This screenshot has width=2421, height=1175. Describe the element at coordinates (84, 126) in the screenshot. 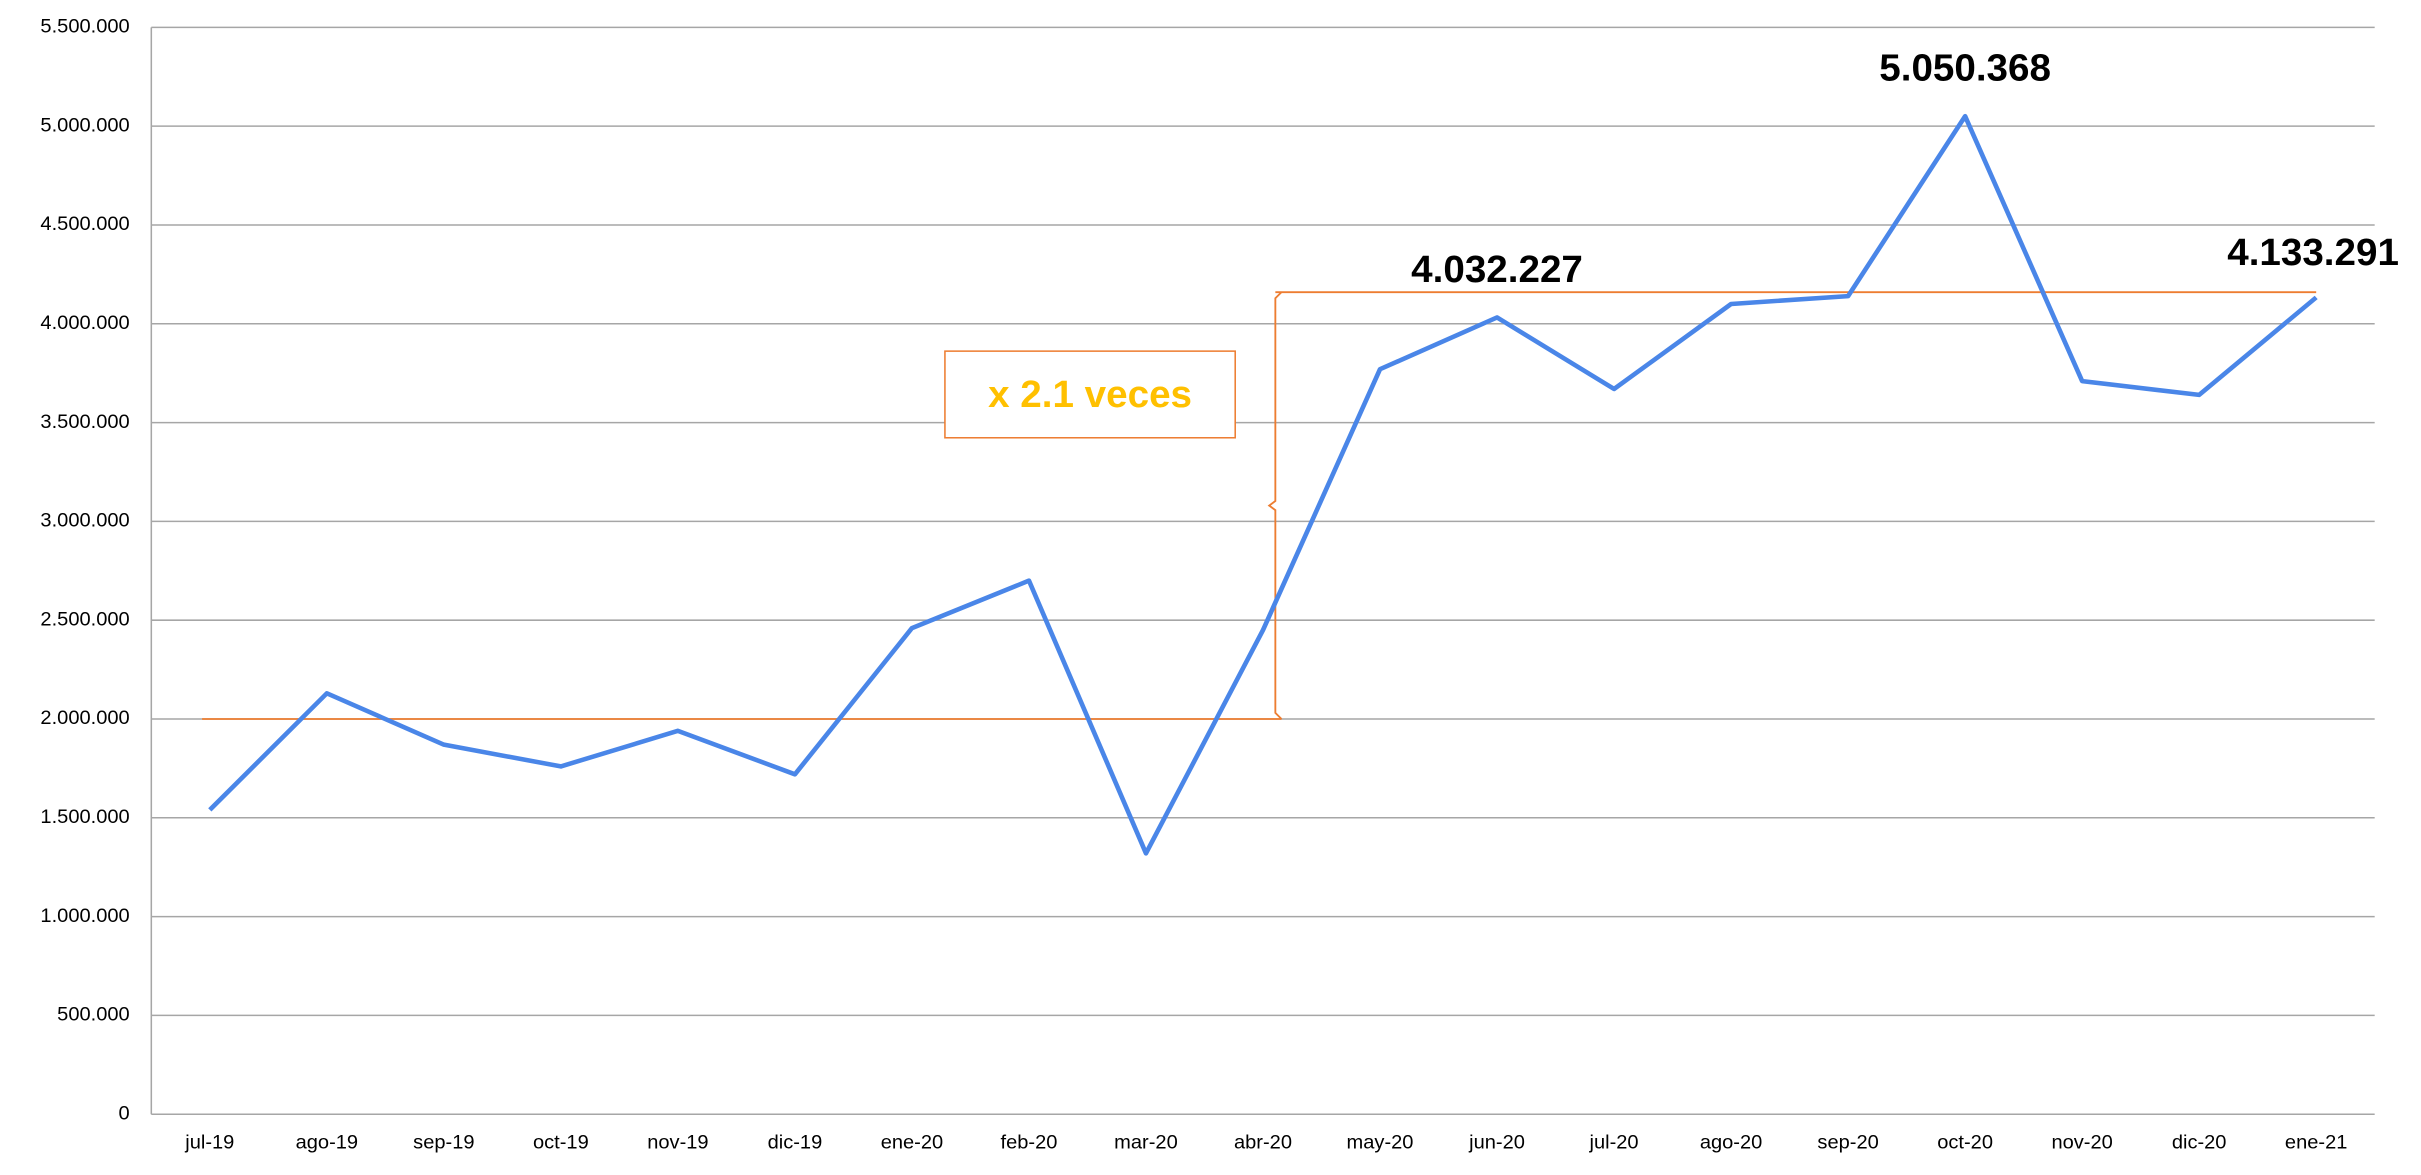

I see `y-tick-label: 5.000.000` at that location.